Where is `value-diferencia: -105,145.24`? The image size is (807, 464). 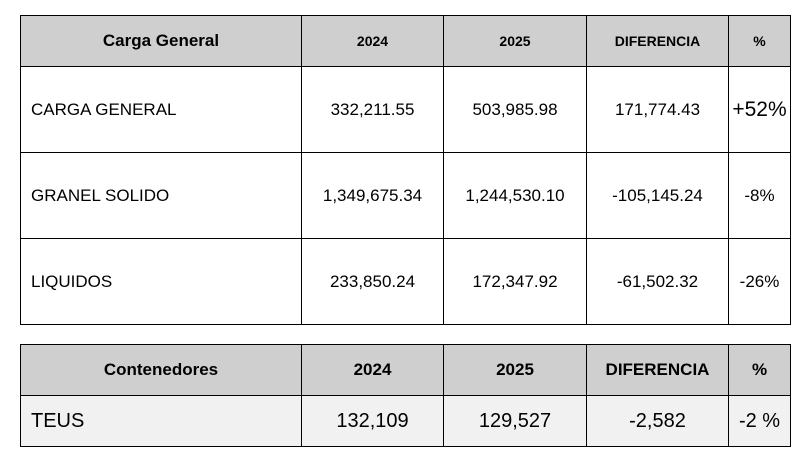 value-diferencia: -105,145.24 is located at coordinates (657, 195).